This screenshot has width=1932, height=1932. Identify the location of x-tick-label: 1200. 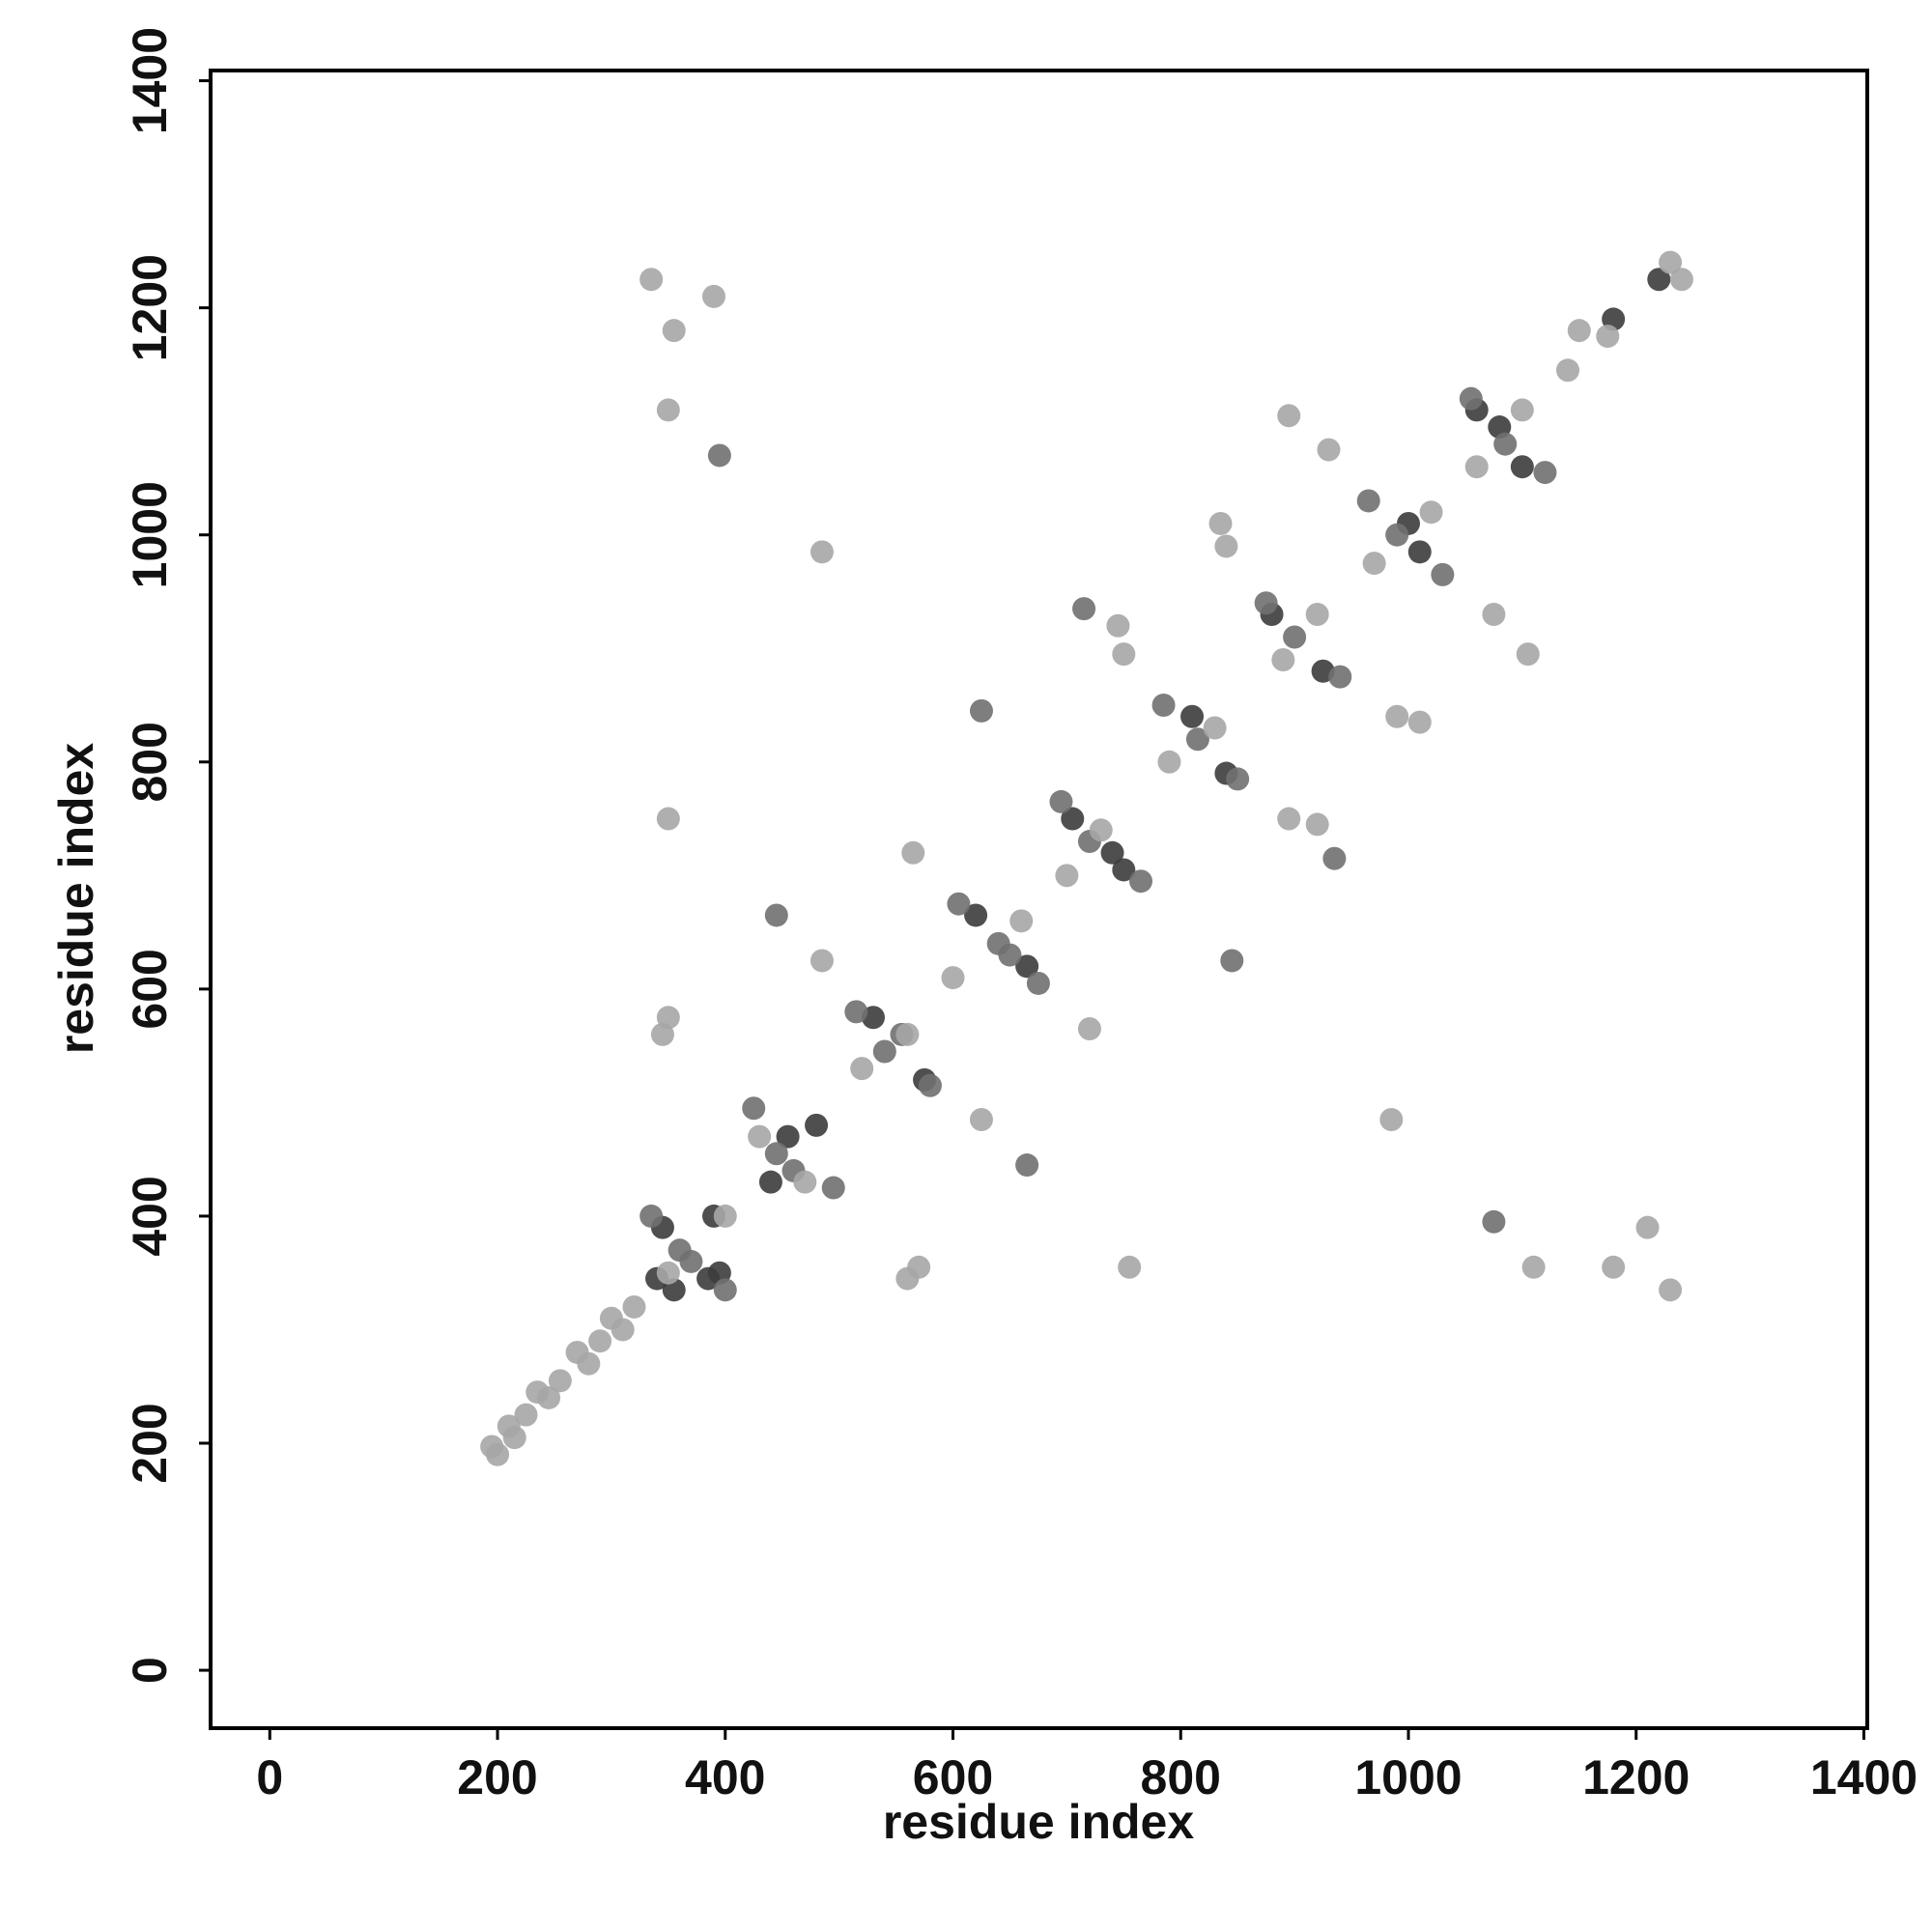
(1636, 1777).